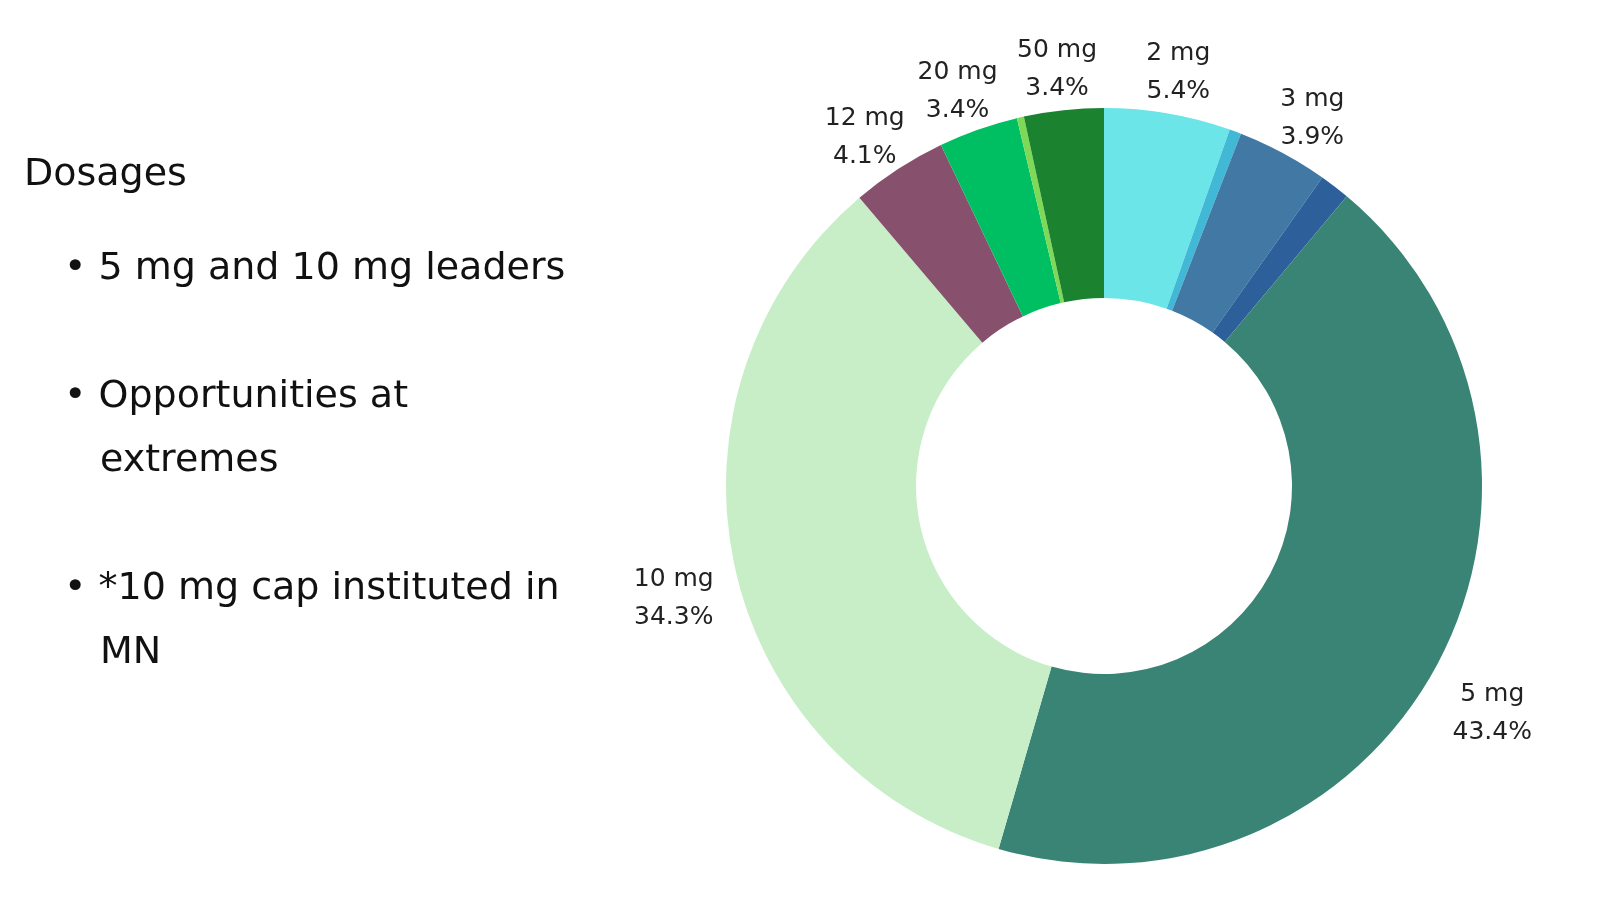 The width and height of the screenshot is (1600, 900). Describe the element at coordinates (1492, 731) in the screenshot. I see `data-label: 43.4%` at that location.